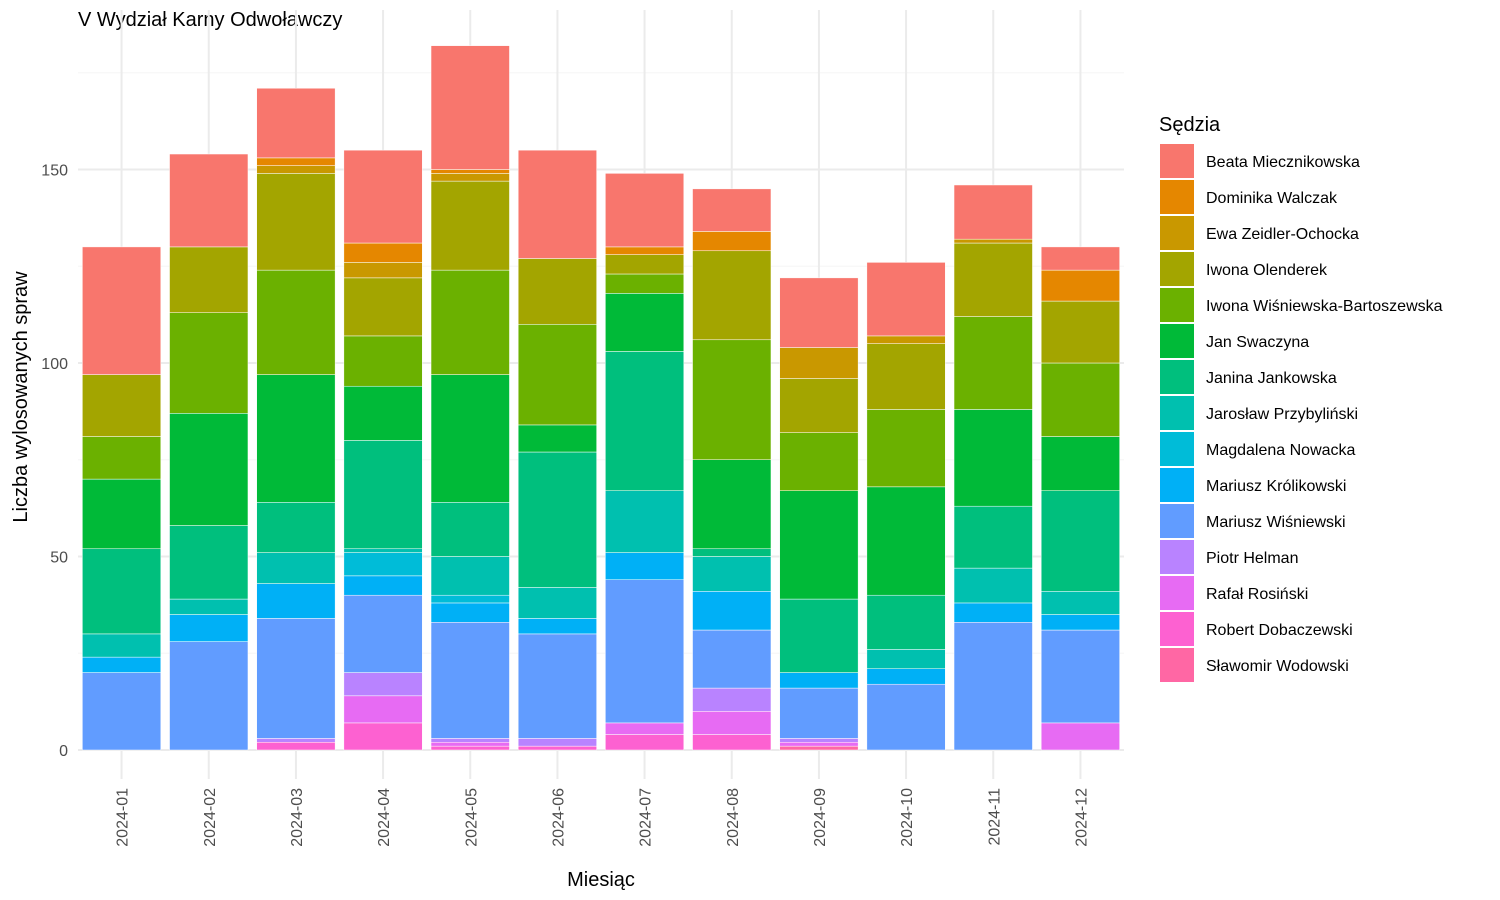 Image resolution: width=1500 pixels, height=900 pixels. Describe the element at coordinates (210, 817) in the screenshot. I see `x-tick-label: 2024-02` at that location.